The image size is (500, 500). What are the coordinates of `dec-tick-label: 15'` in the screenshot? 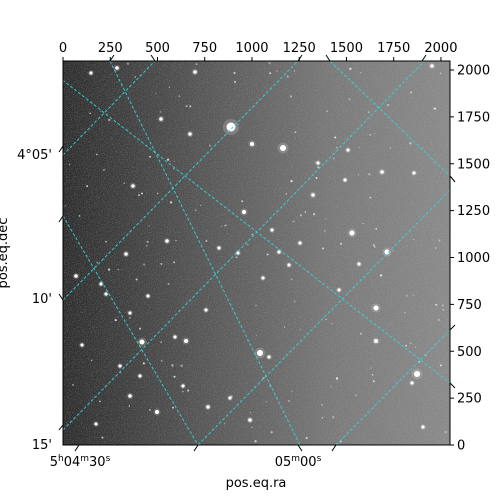 It's located at (42, 445).